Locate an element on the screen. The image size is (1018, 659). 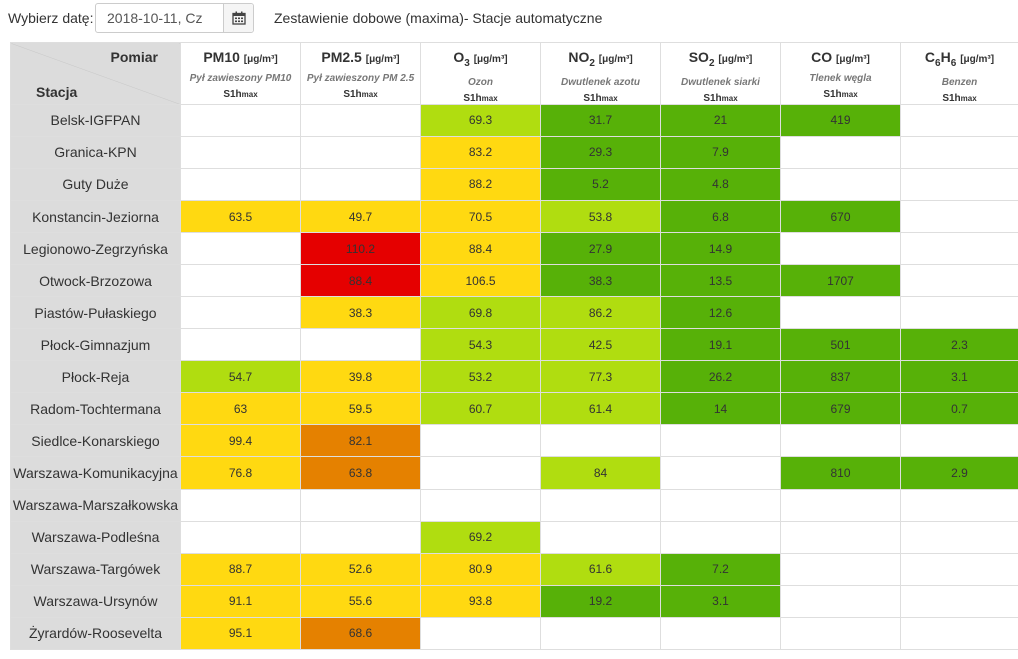
measurement-cell: 27.9 is located at coordinates (600, 249).